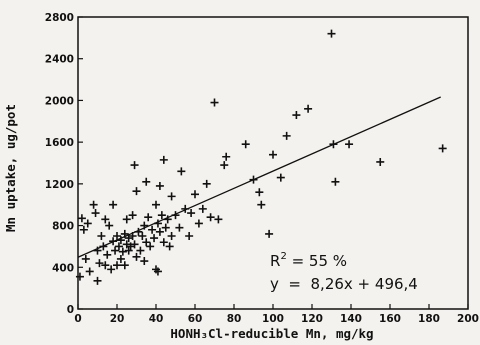 The width and height of the screenshot is (480, 345). I want to click on x-tick-label: 60, so click(195, 319).